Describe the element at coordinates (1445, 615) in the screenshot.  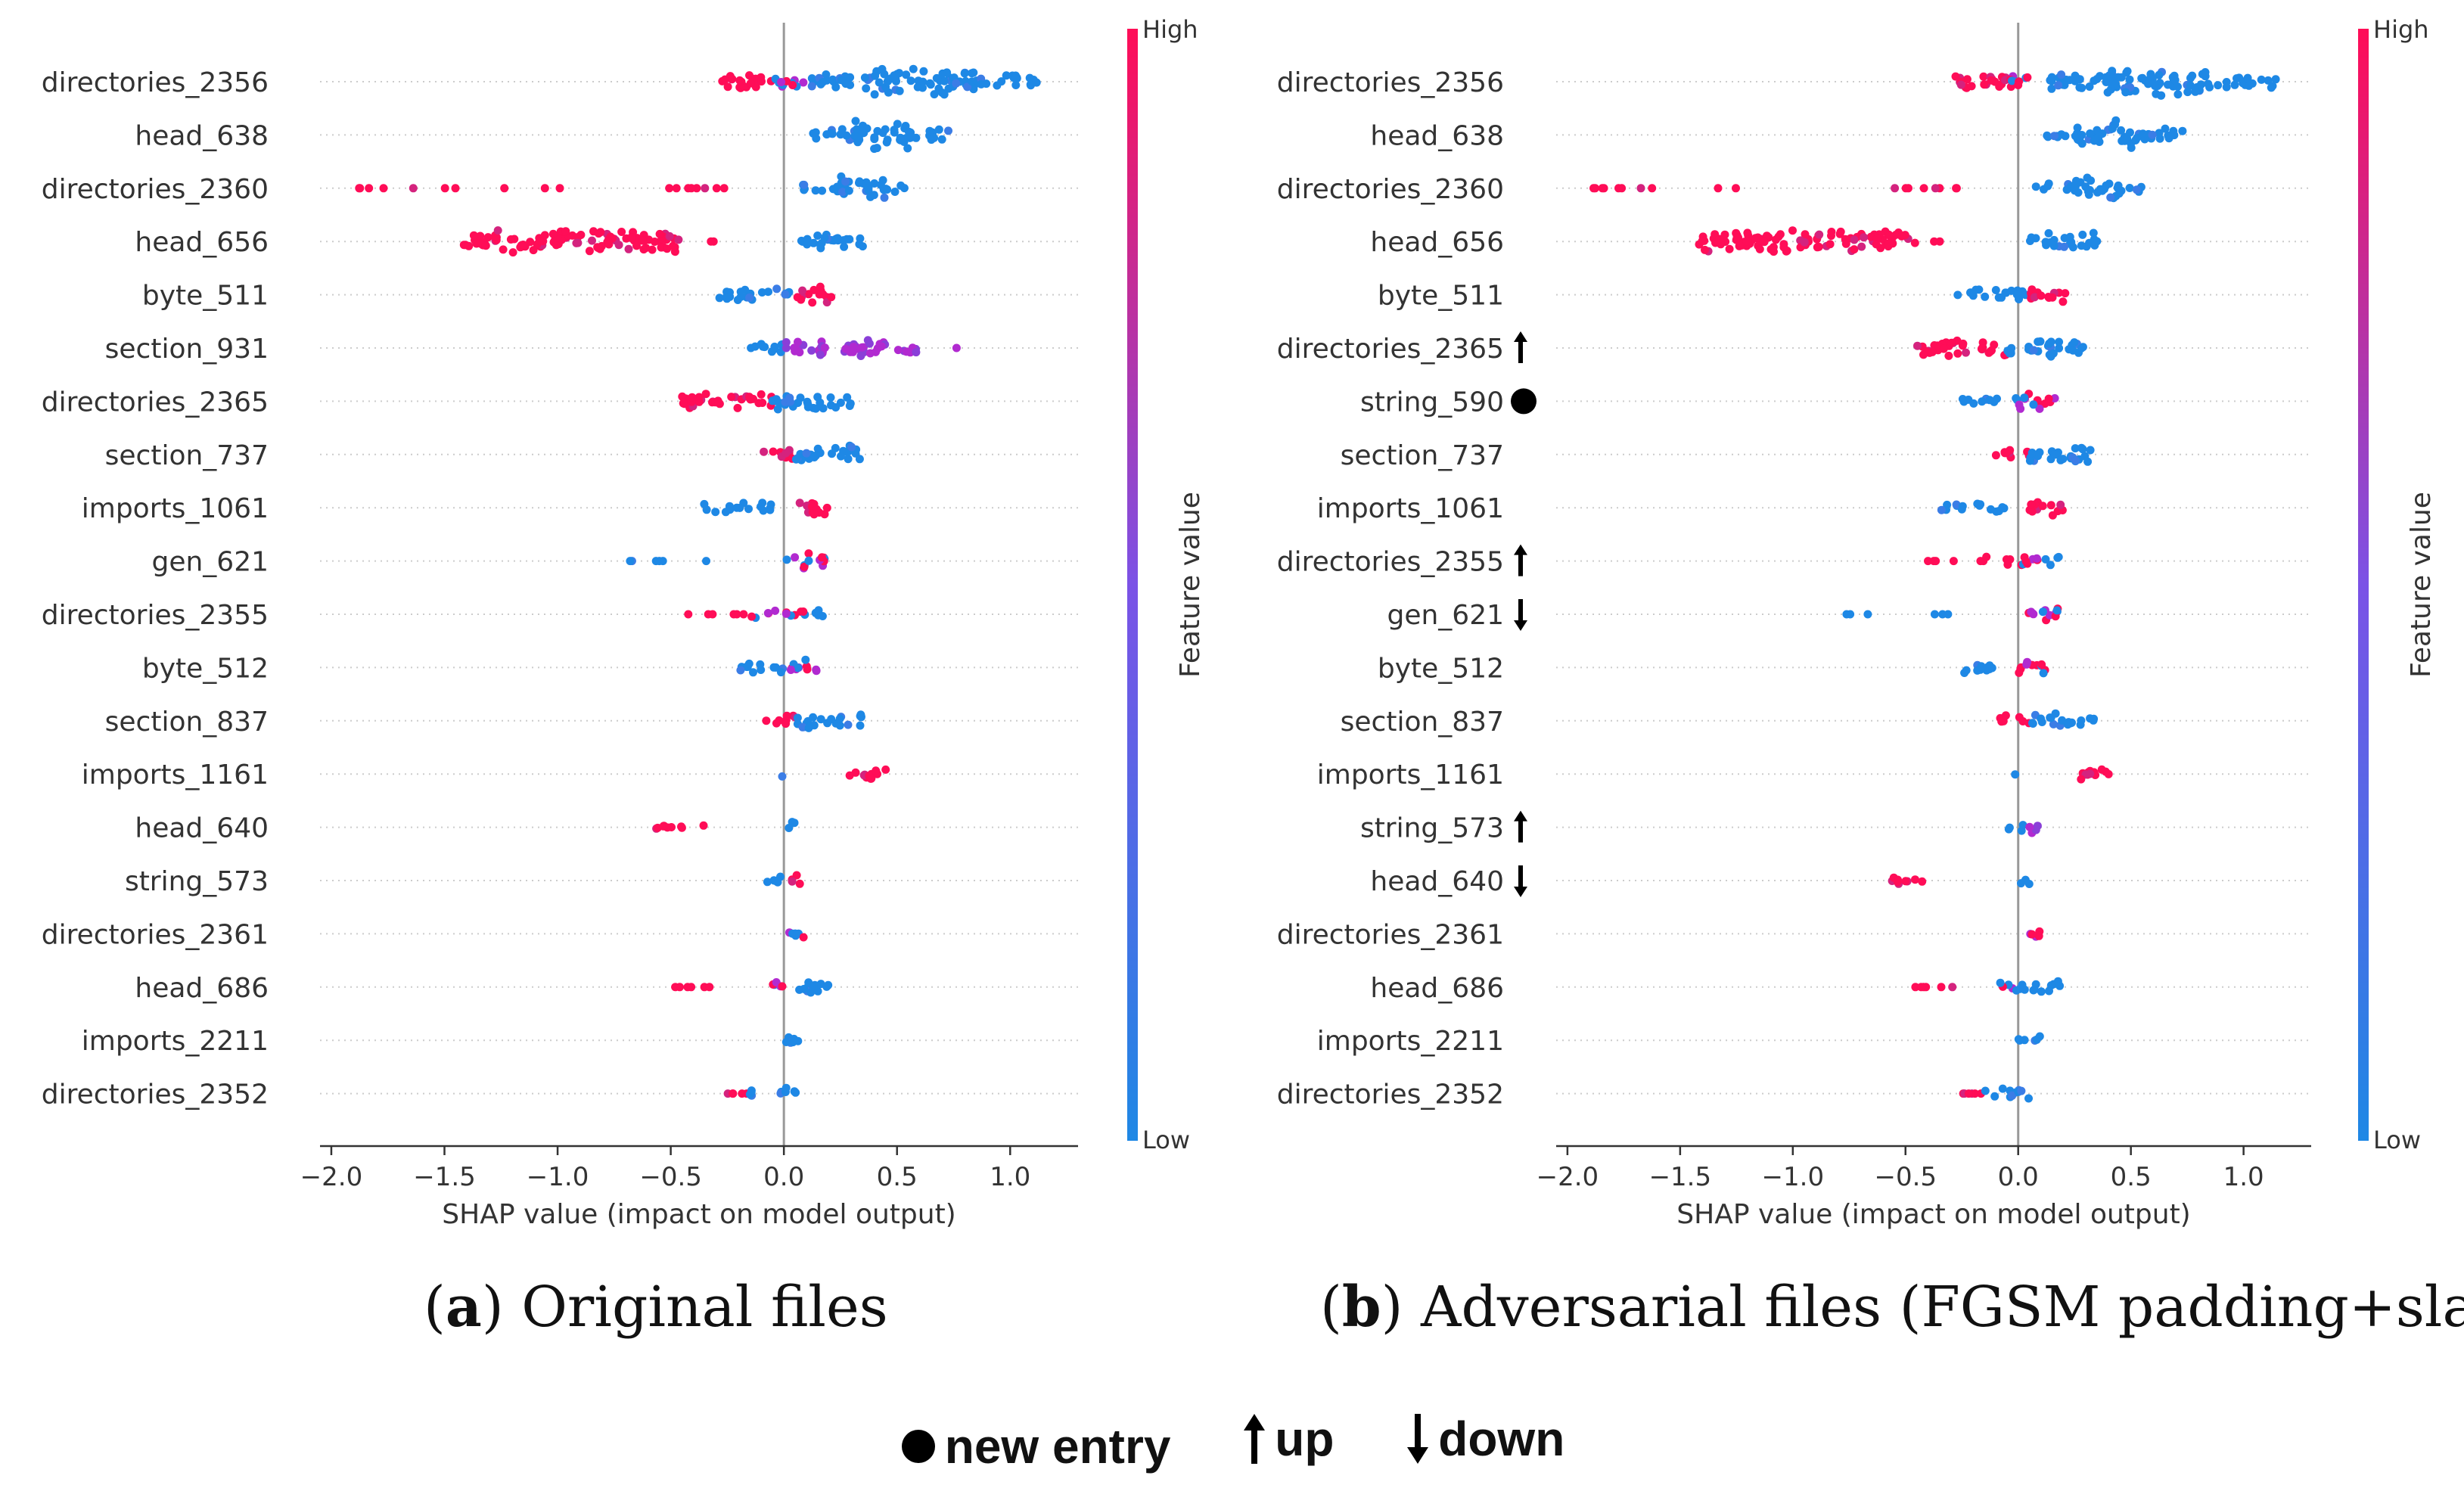
I see `feature-label: gen_621` at that location.